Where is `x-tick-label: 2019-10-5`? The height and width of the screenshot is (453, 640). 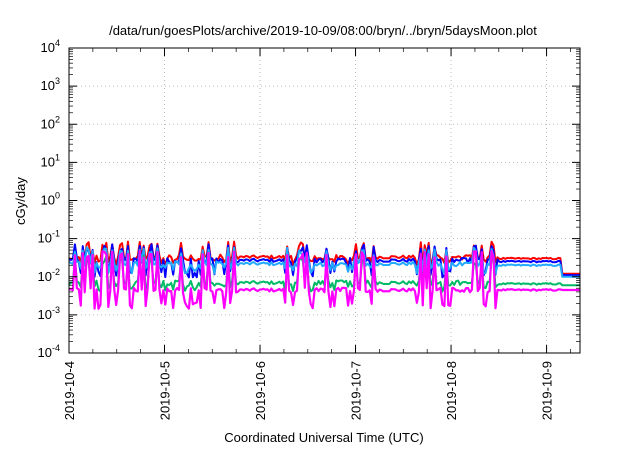 x-tick-label: 2019-10-5 is located at coordinates (165, 390).